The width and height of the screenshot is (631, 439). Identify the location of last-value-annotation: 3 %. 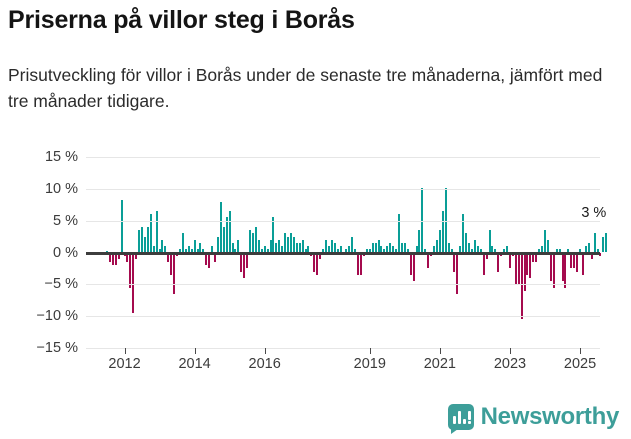
(594, 213).